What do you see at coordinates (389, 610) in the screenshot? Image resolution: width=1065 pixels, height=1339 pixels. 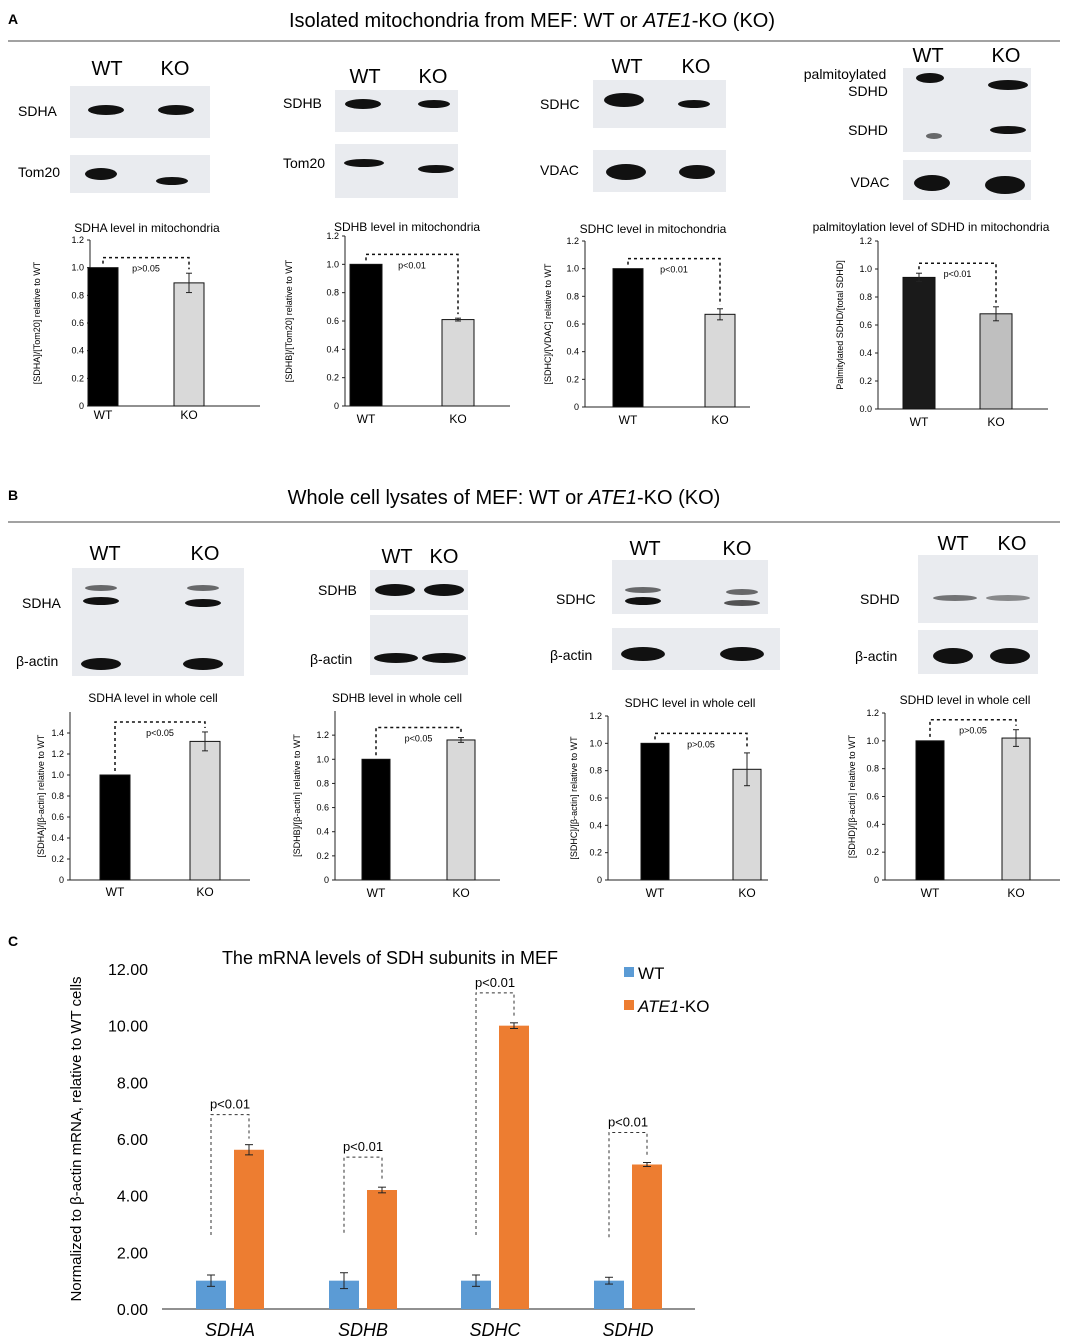 I see `blot-b2: WT KO SDHB β-actin` at bounding box center [389, 610].